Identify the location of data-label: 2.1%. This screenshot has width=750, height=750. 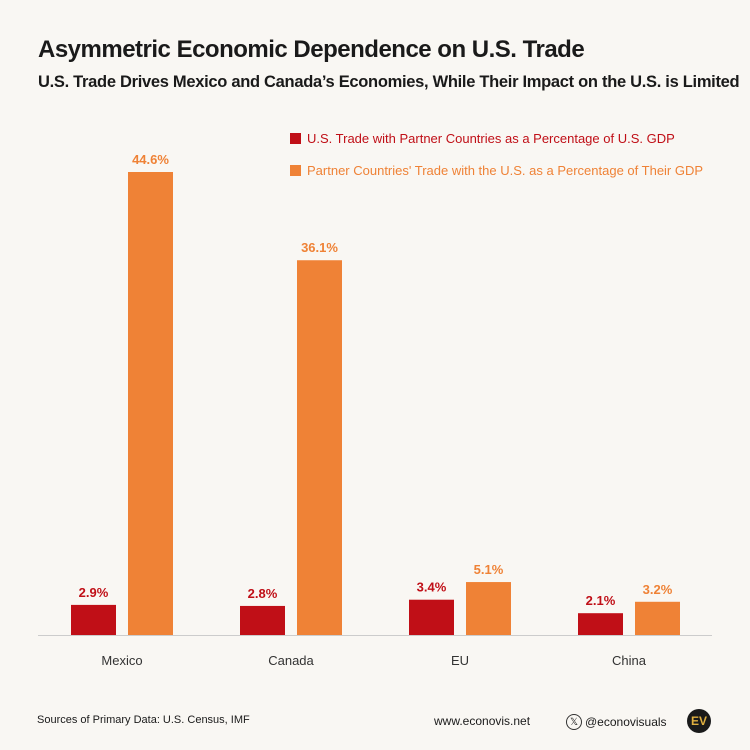
(601, 600).